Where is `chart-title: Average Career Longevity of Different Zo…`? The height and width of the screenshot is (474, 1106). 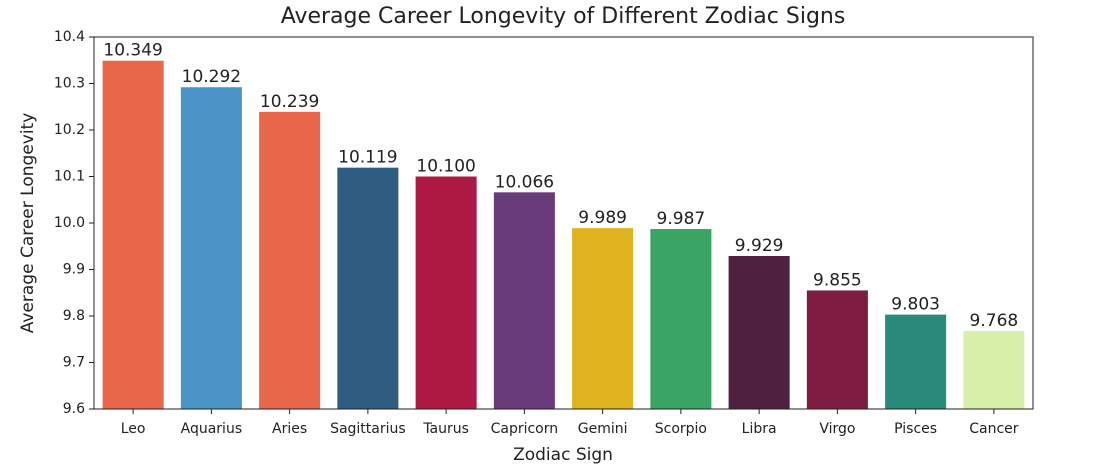 chart-title: Average Career Longevity of Different Zo… is located at coordinates (563, 16).